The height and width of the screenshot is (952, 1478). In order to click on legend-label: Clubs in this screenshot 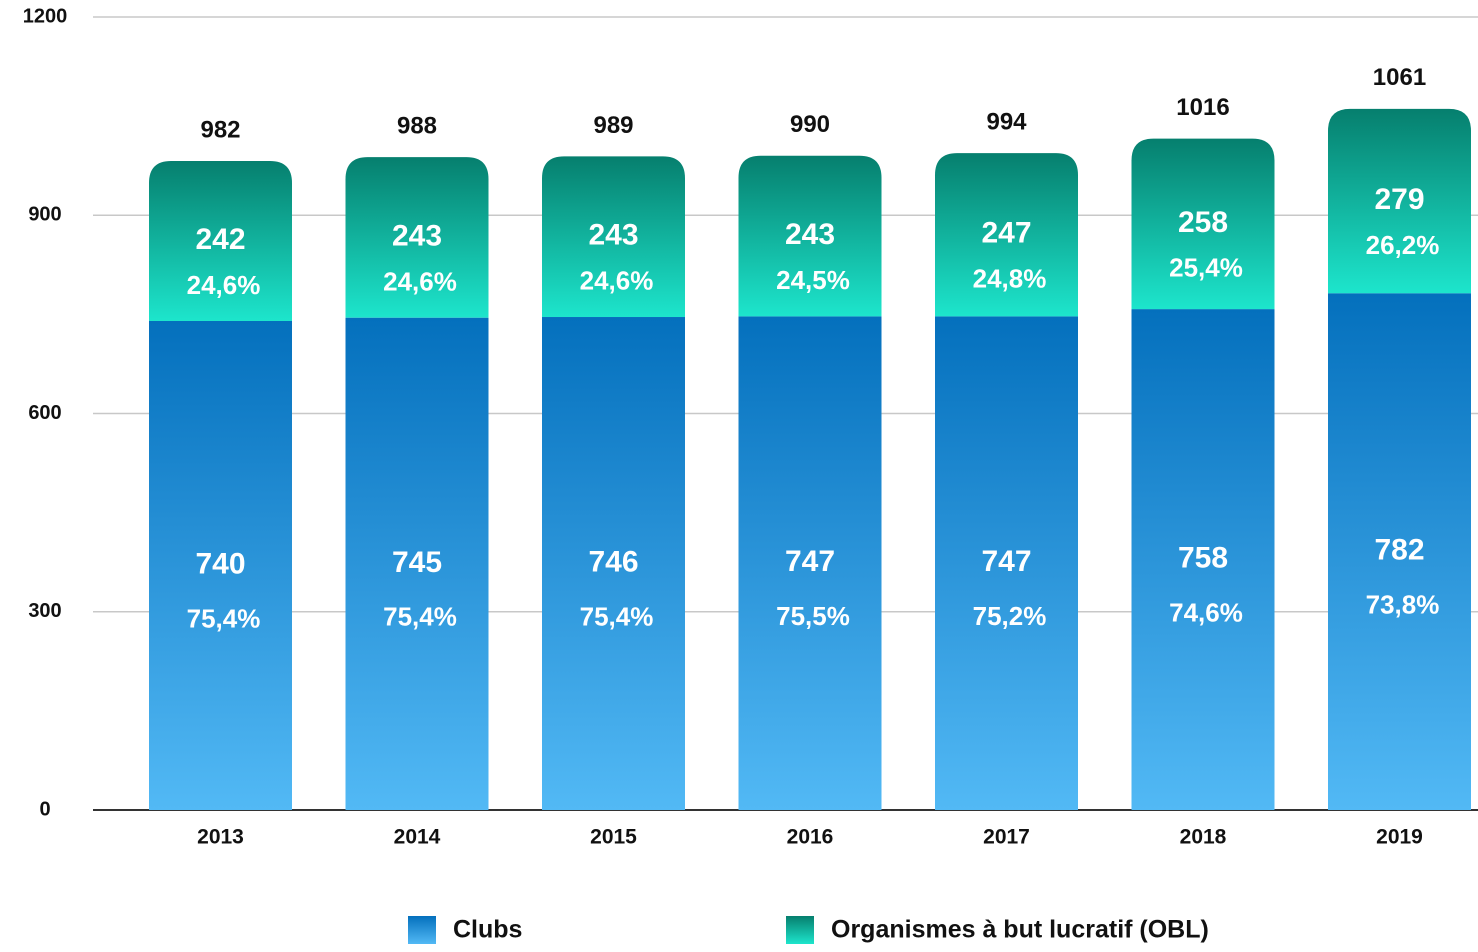, I will do `click(487, 930)`.